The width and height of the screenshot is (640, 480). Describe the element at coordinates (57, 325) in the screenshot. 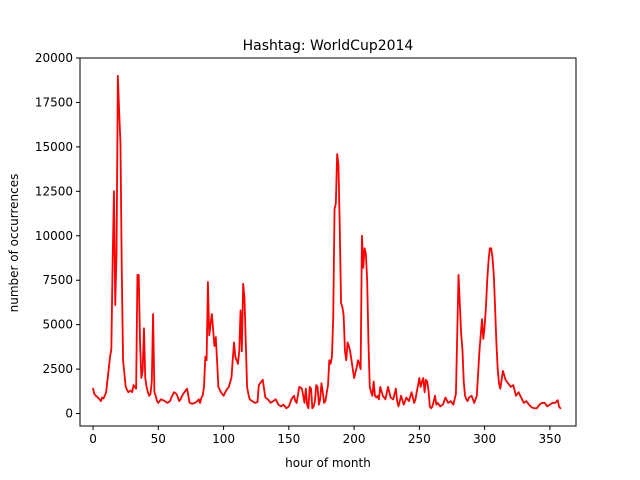

I see `y-tick-label: 5000` at that location.